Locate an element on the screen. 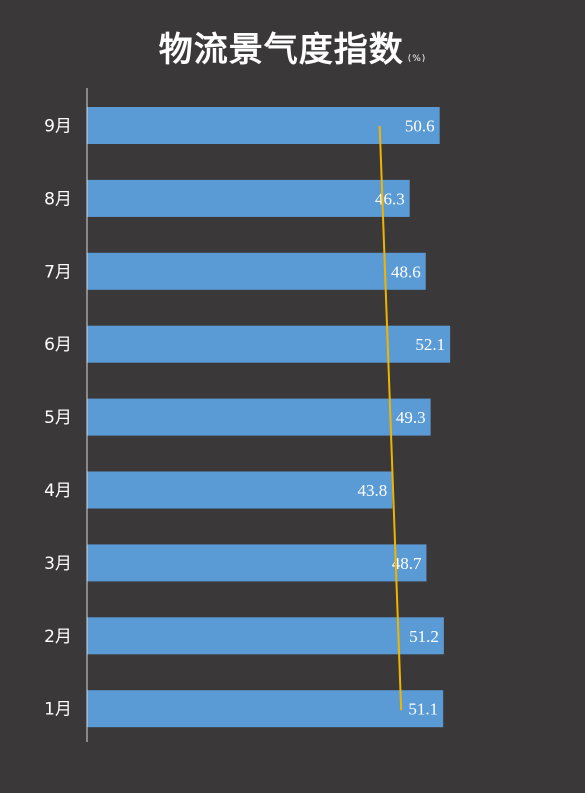 Image resolution: width=585 pixels, height=793 pixels. value-label: 48.7 is located at coordinates (407, 563).